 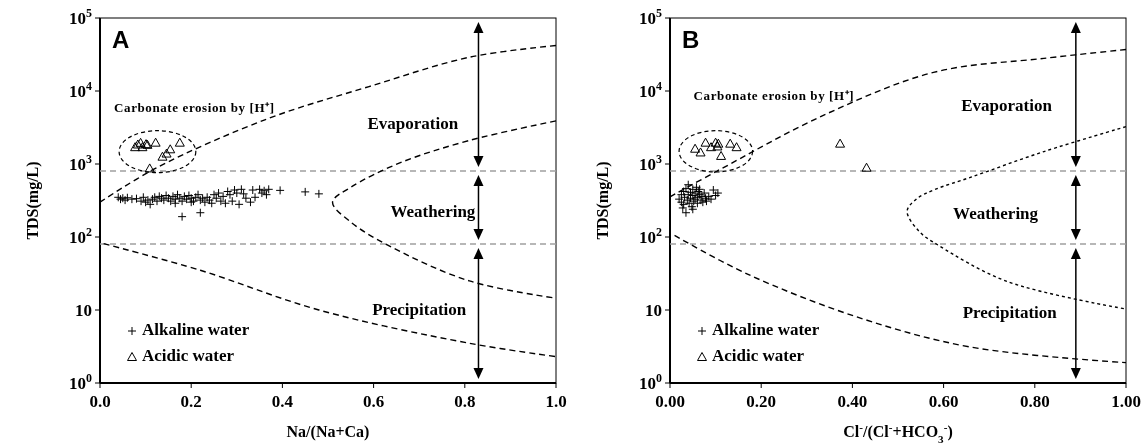 What do you see at coordinates (691, 39) in the screenshot?
I see `chart-title: B` at bounding box center [691, 39].